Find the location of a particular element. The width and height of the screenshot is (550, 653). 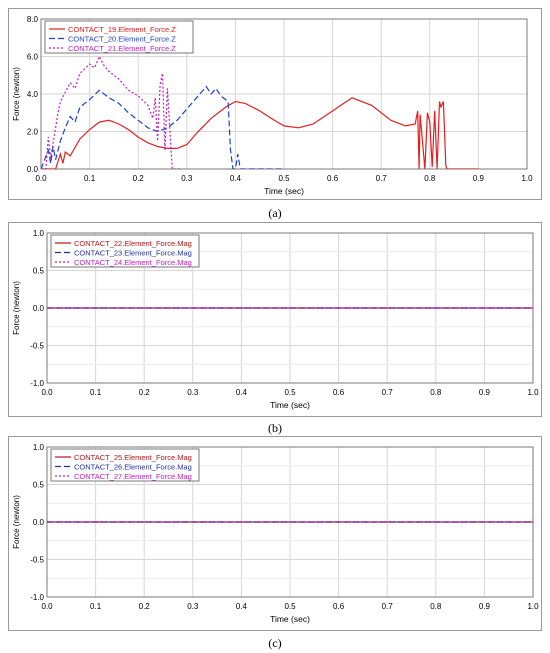

caption-c: (c) is located at coordinates (275, 643).